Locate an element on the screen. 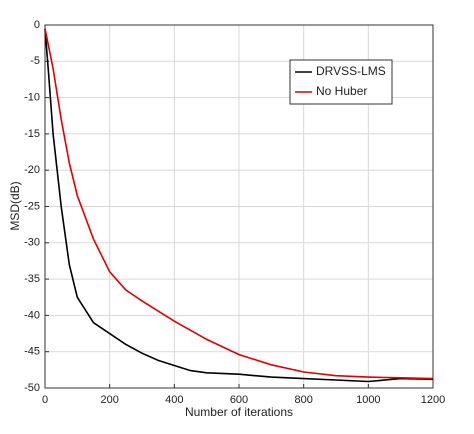  y-tick-label: -5 is located at coordinates (35, 61).